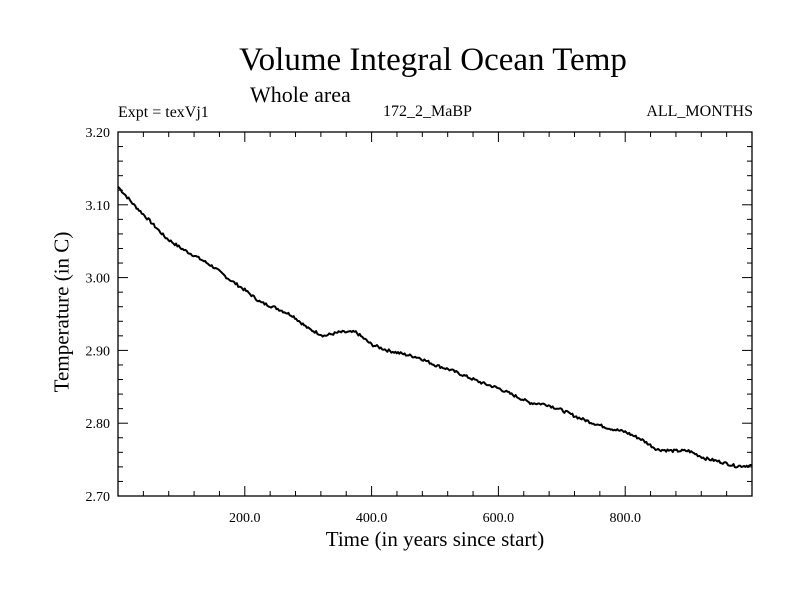  Describe the element at coordinates (435, 539) in the screenshot. I see `x-axis-label: Time (in years since start)` at that location.